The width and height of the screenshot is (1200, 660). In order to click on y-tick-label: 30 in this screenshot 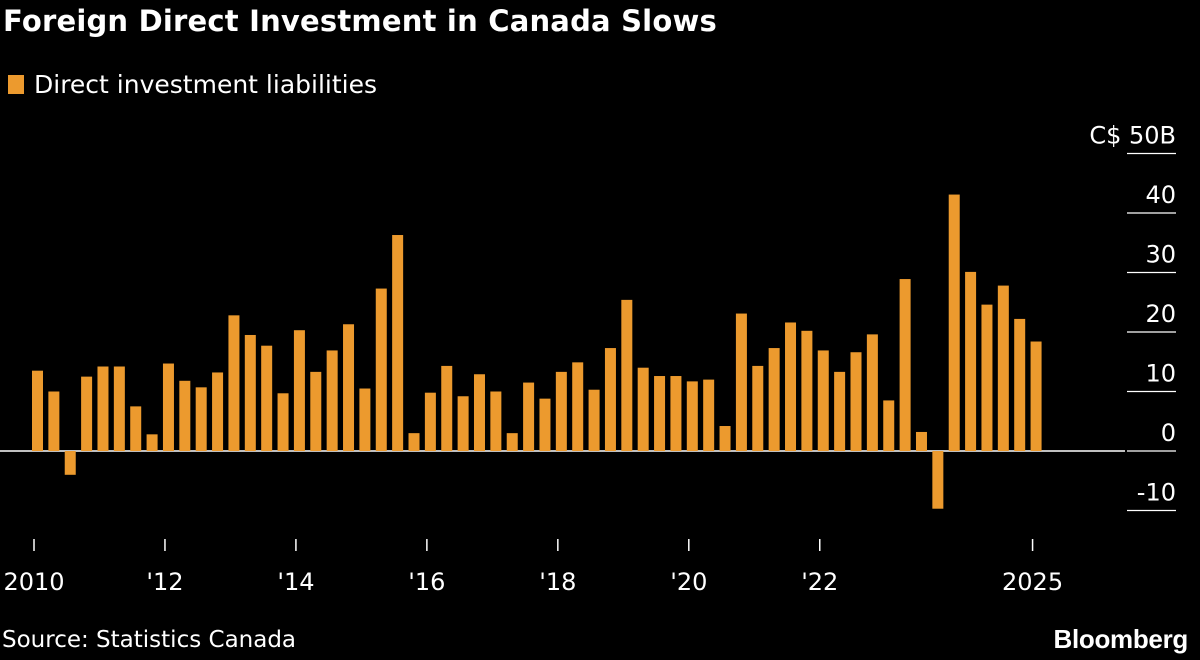, I will do `click(1160, 255)`.